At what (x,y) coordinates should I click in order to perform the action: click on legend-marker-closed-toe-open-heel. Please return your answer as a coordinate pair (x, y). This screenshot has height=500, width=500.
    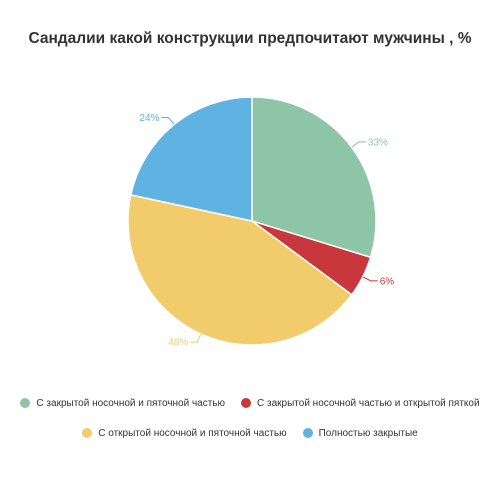
    Looking at the image, I should click on (246, 403).